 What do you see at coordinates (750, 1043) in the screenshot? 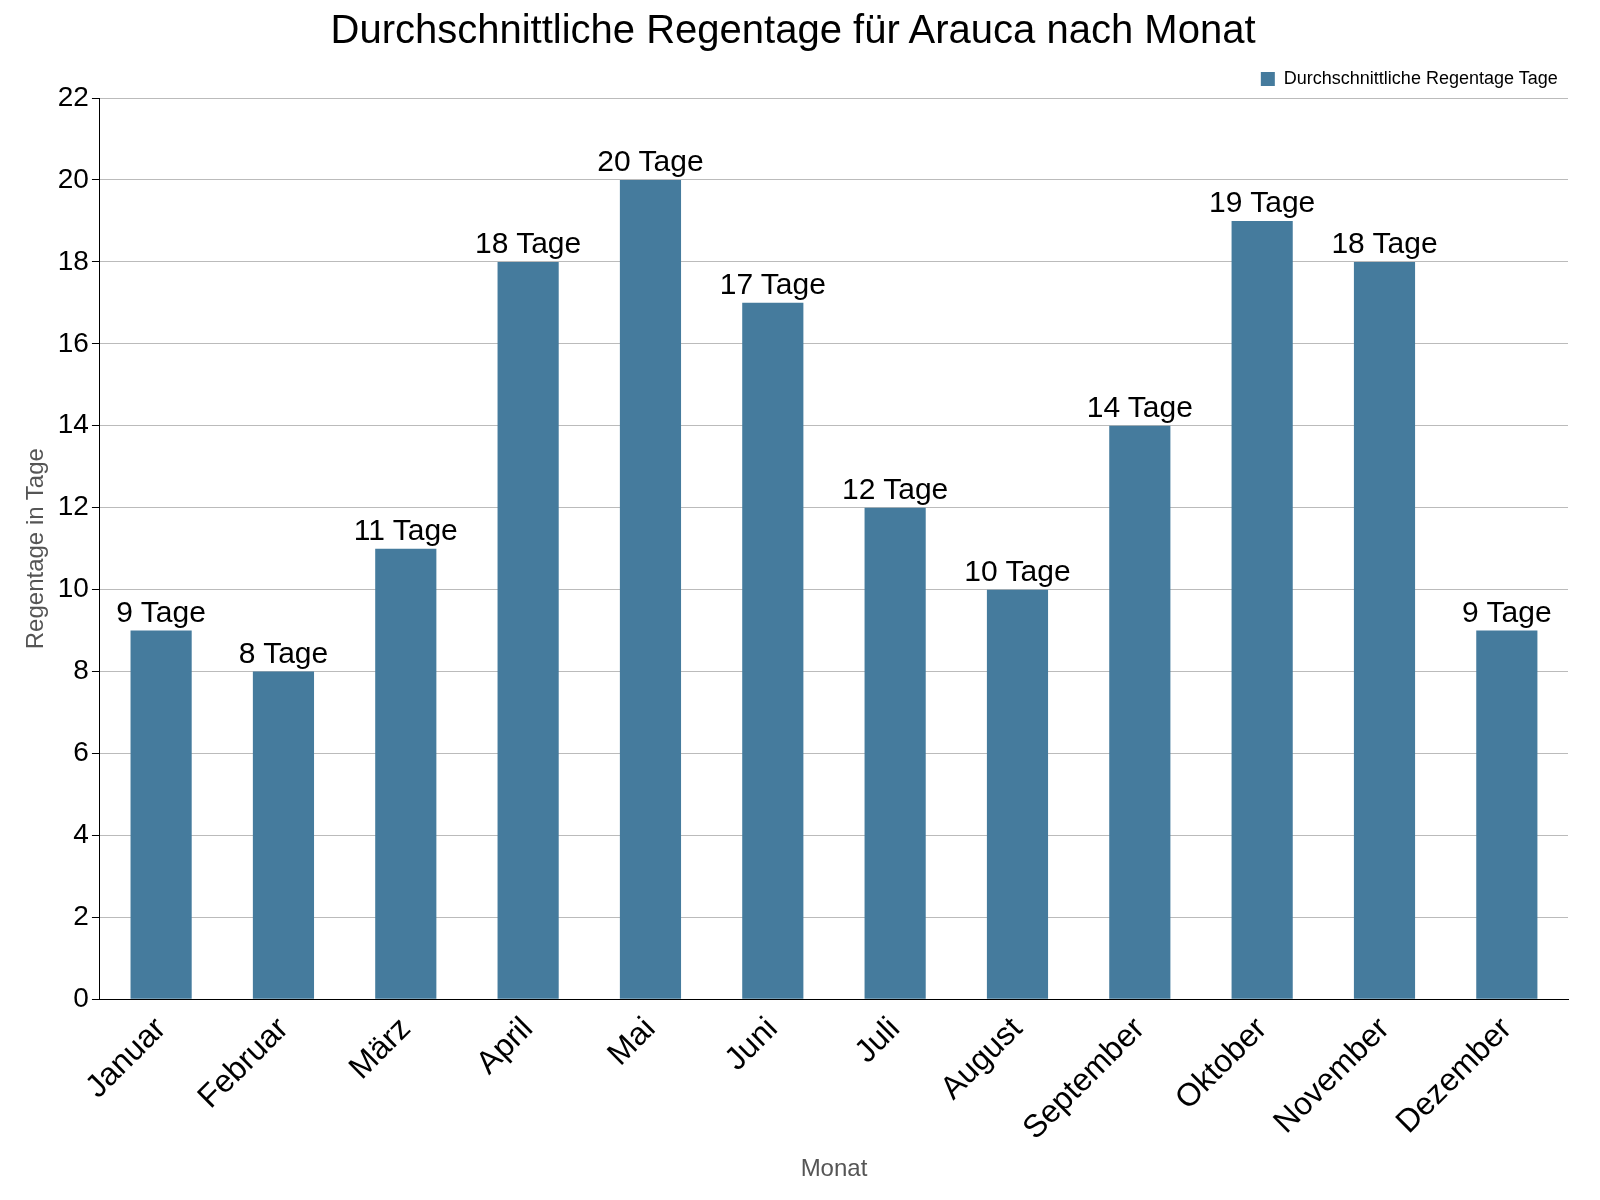
I see `x-tick-label: Juni` at bounding box center [750, 1043].